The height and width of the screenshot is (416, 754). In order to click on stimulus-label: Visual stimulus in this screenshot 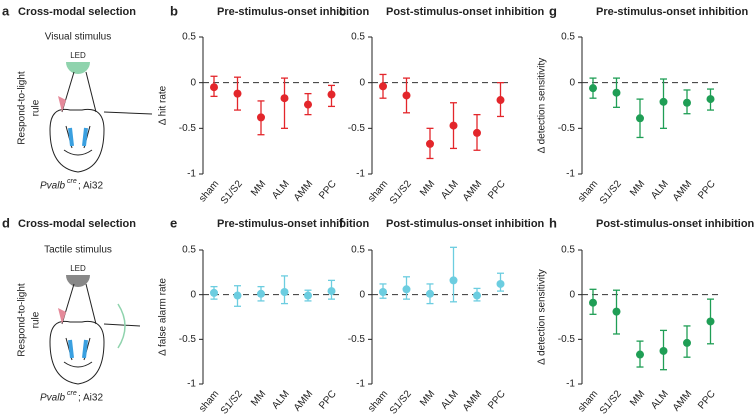, I will do `click(78, 37)`.